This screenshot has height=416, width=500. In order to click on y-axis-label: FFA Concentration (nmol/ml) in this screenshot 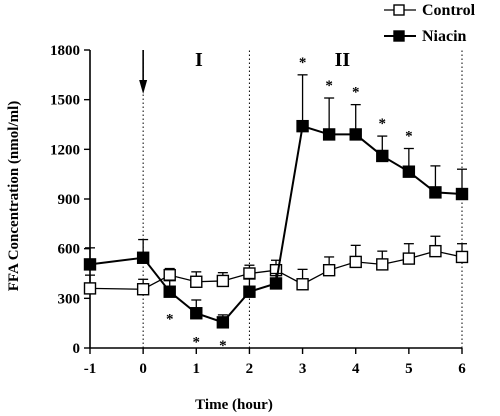, I will do `click(14, 196)`.